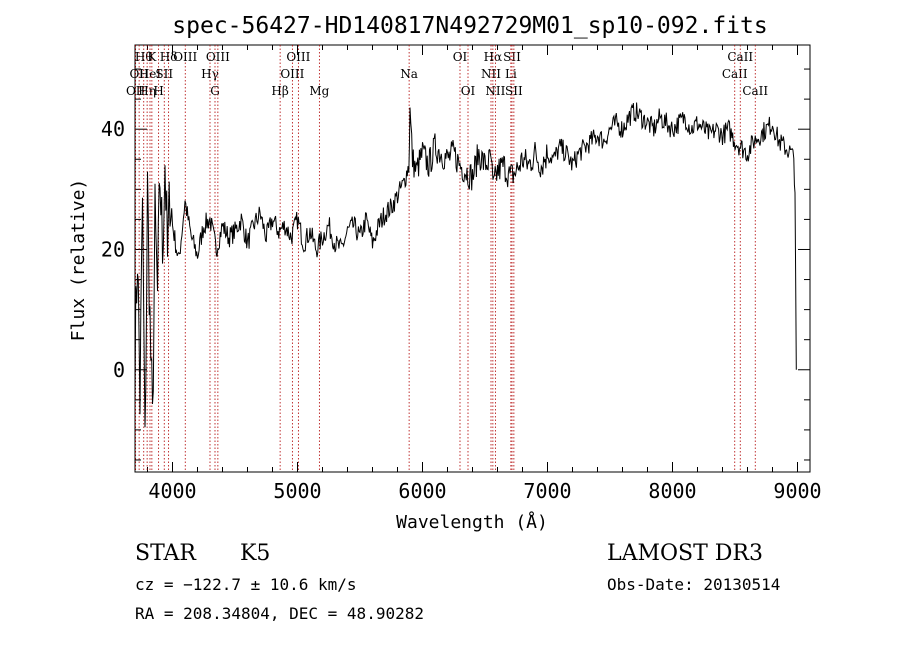 This screenshot has height=649, width=900. I want to click on marker-label: Hγ, so click(210, 74).